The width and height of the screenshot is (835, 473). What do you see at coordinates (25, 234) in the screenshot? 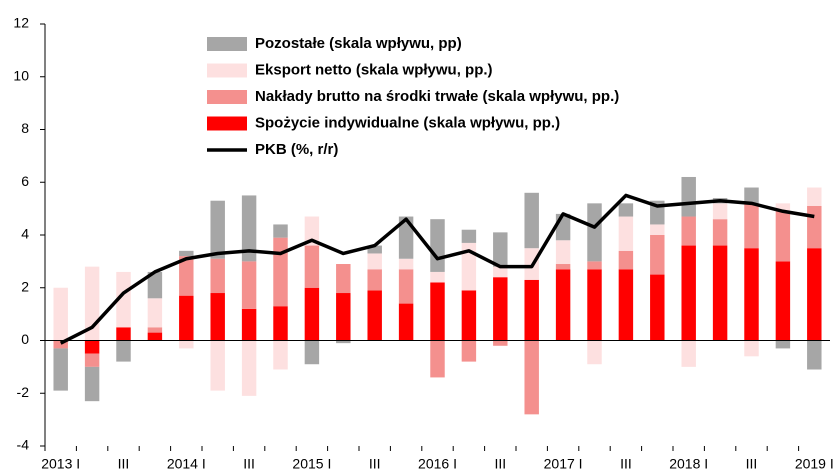
I see `y-tick-label: 4` at bounding box center [25, 234].